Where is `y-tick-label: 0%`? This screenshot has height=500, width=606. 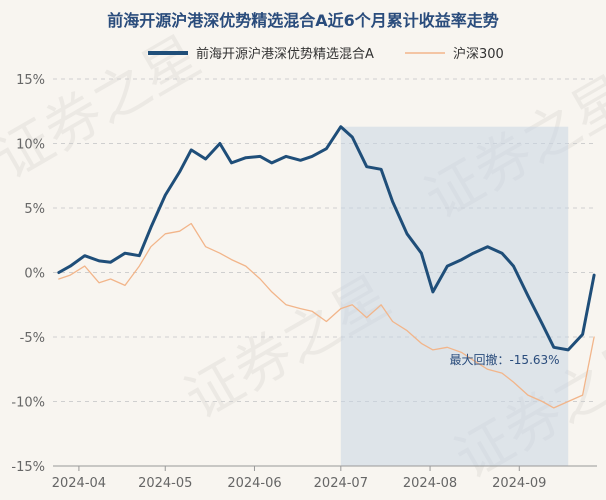
y-tick-label: 0% is located at coordinates (34, 274).